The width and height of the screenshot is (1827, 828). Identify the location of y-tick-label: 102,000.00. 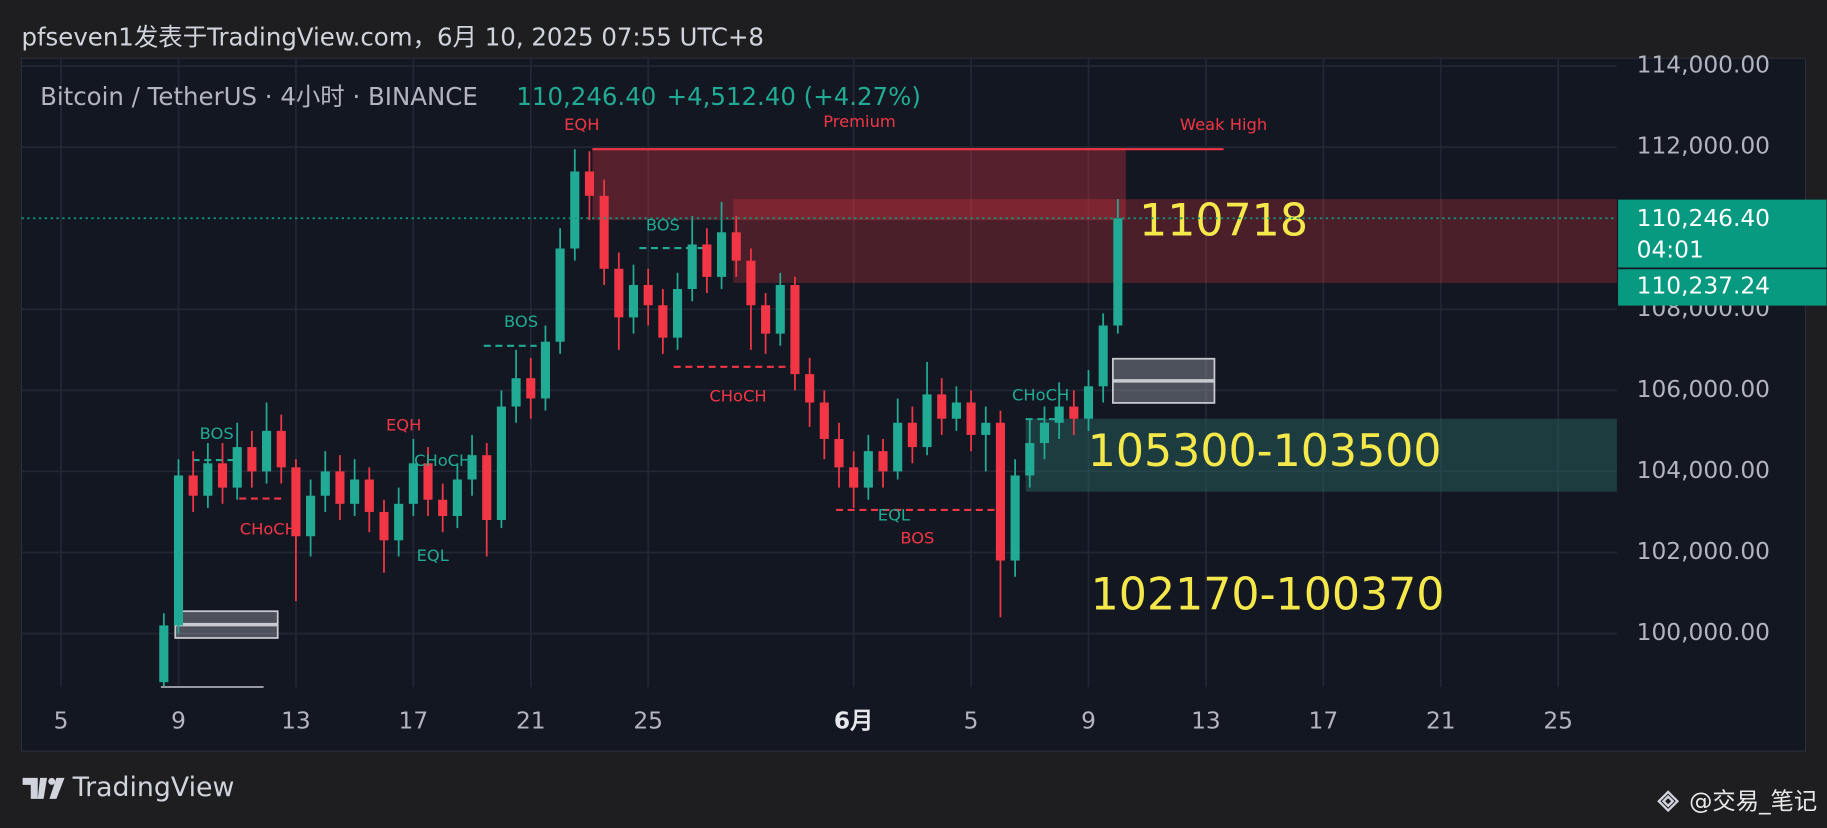
(1703, 551).